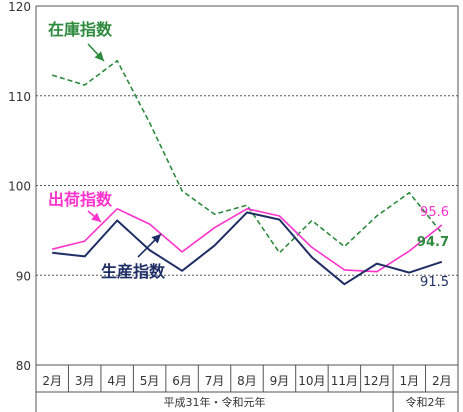 This screenshot has height=412, width=463. I want to click on y-tick-label: 100, so click(19, 187).